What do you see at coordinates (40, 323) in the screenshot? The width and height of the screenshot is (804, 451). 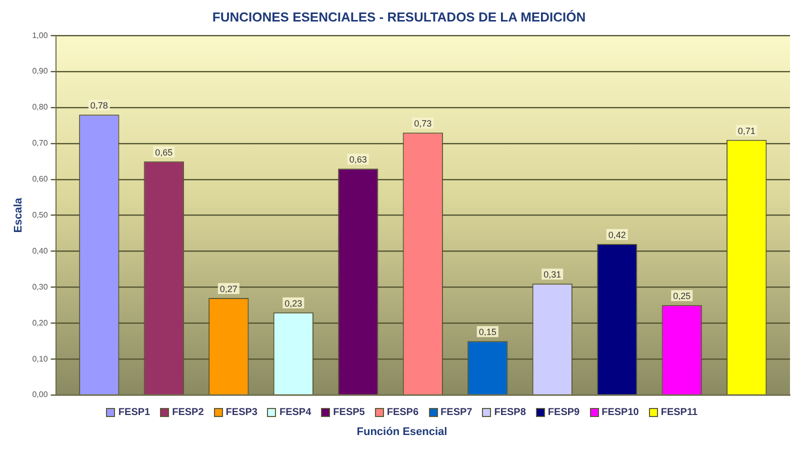 I see `y-tick-label: 0,20` at bounding box center [40, 323].